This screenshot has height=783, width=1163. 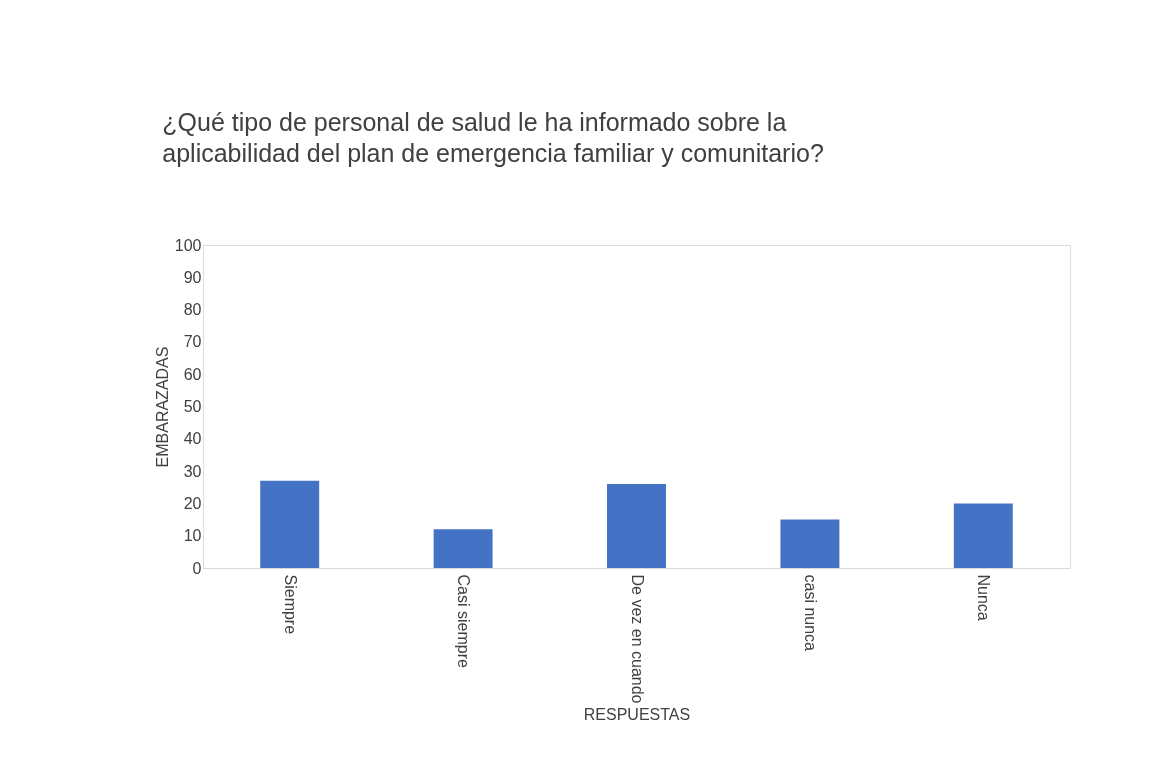 I want to click on x-tick-label: Nunca, so click(x=984, y=597).